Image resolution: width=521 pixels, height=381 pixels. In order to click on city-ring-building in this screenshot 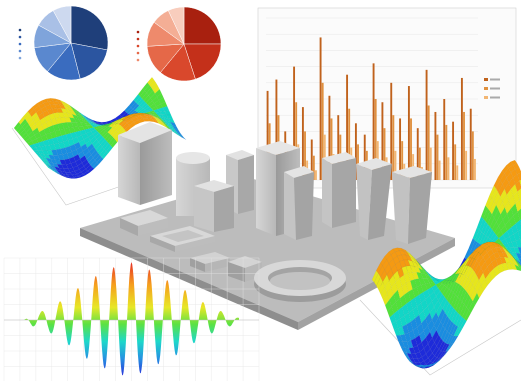, I will do `click(300, 281)`.